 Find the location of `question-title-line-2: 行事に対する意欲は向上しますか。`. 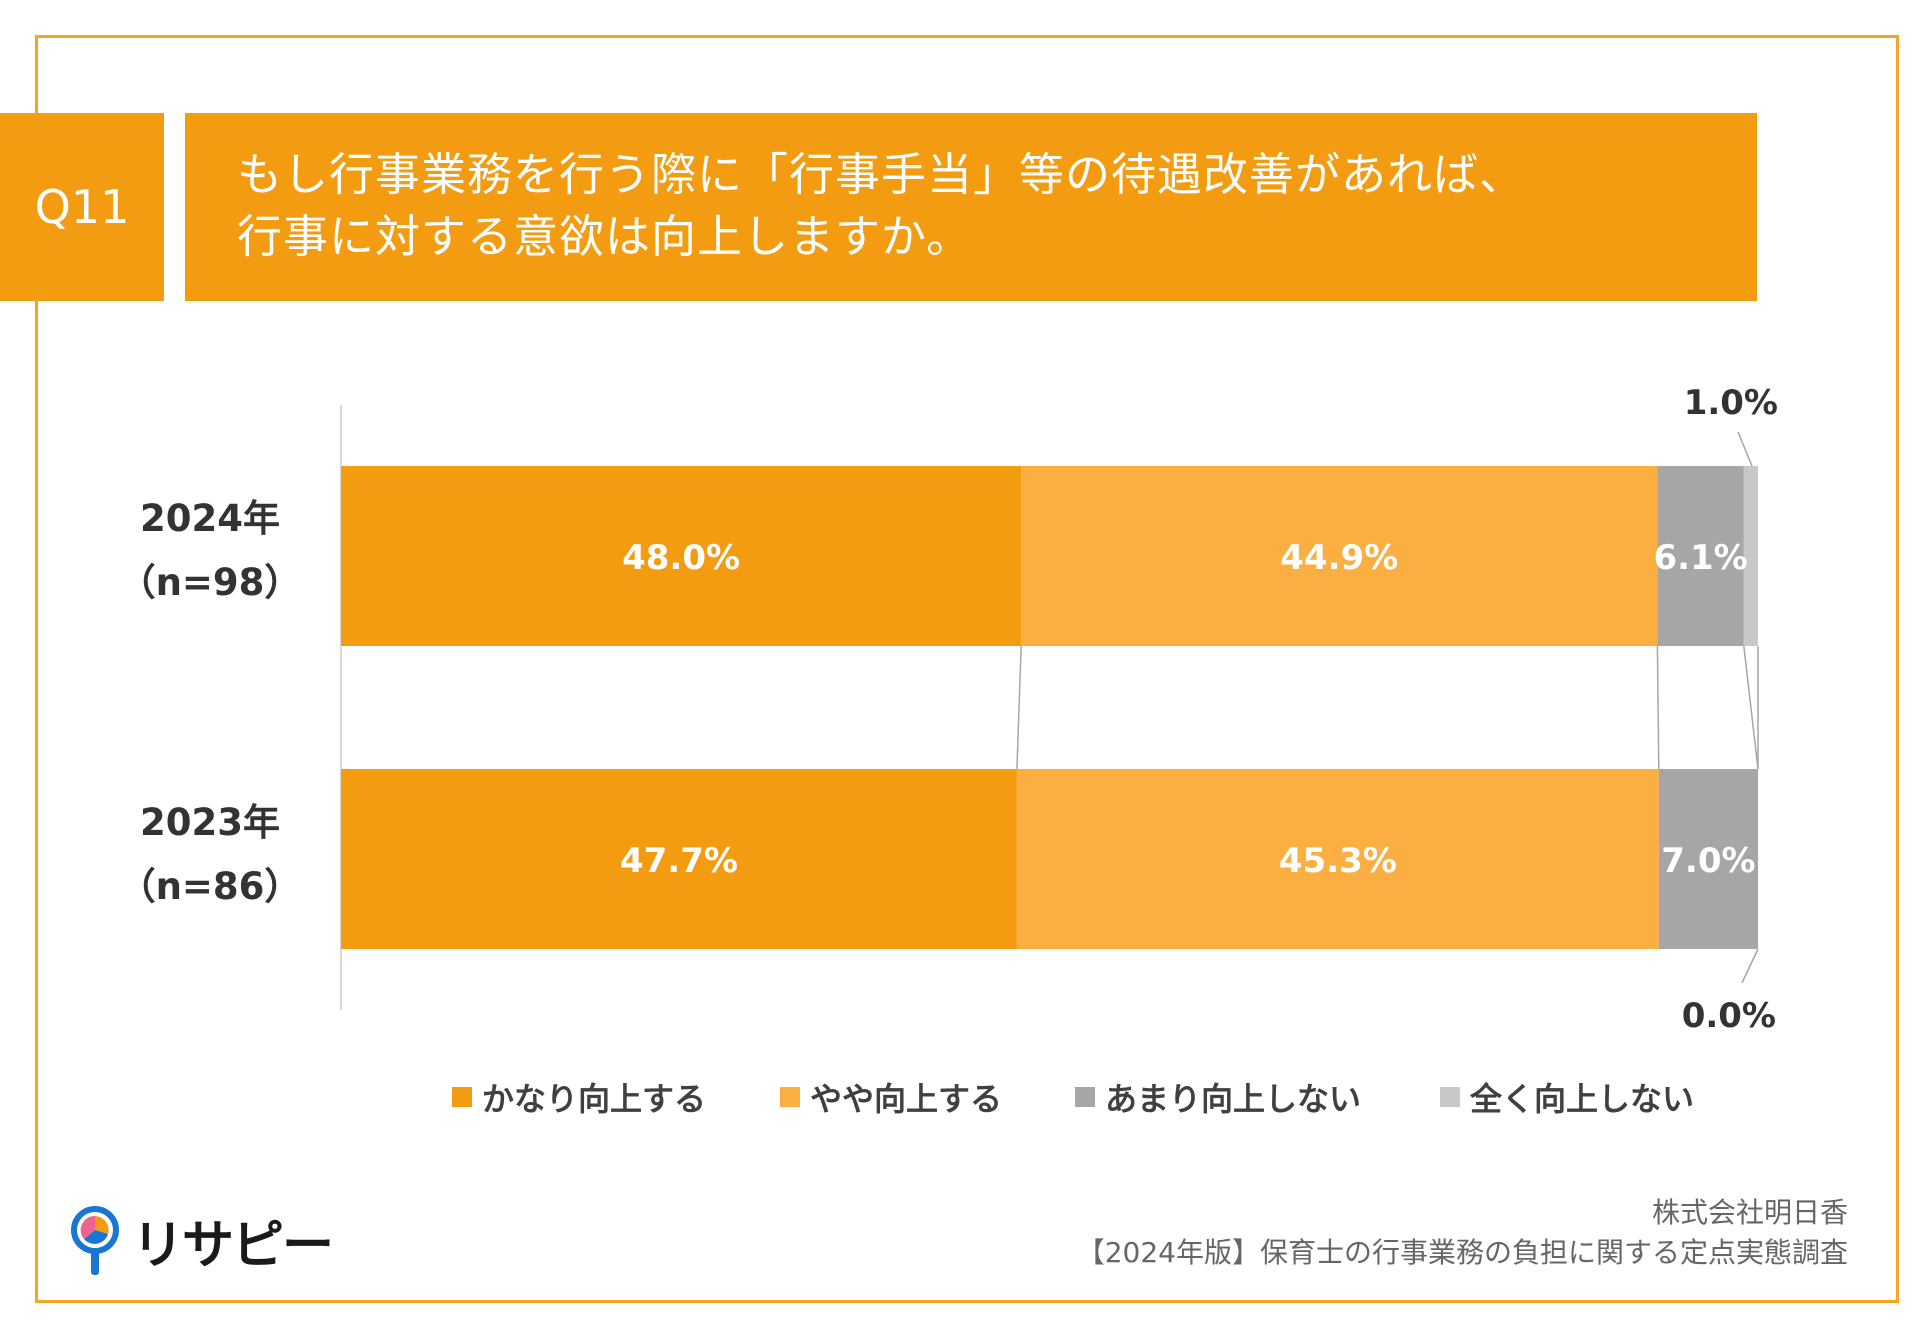

question-title-line-2: 行事に対する意欲は向上しますか。 is located at coordinates (605, 236).